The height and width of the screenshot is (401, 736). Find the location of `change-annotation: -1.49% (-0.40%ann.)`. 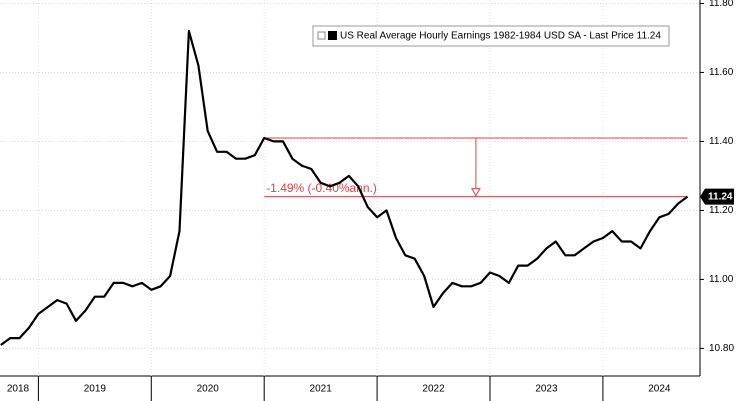

change-annotation: -1.49% (-0.40%ann.) is located at coordinates (321, 188).